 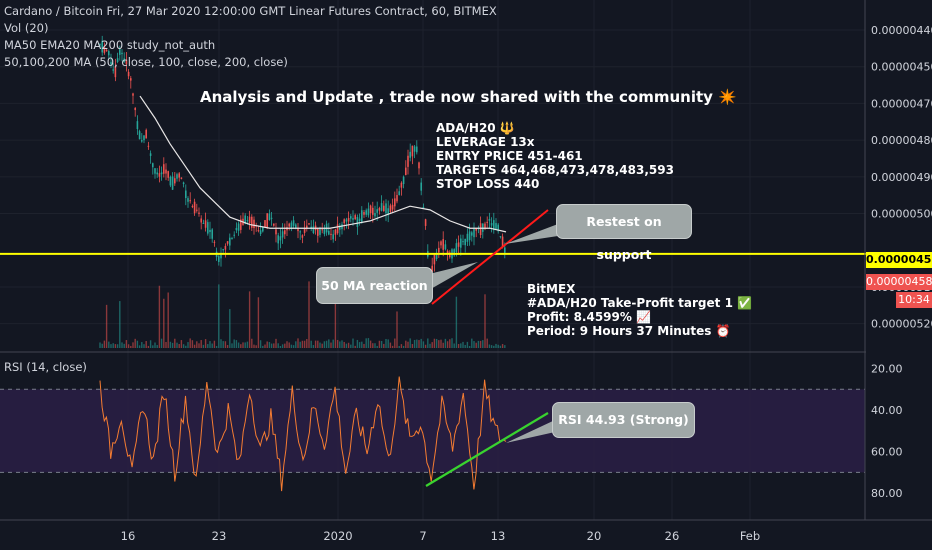 I want to click on price-tick-label: 0.00000440, so click(x=901, y=30).